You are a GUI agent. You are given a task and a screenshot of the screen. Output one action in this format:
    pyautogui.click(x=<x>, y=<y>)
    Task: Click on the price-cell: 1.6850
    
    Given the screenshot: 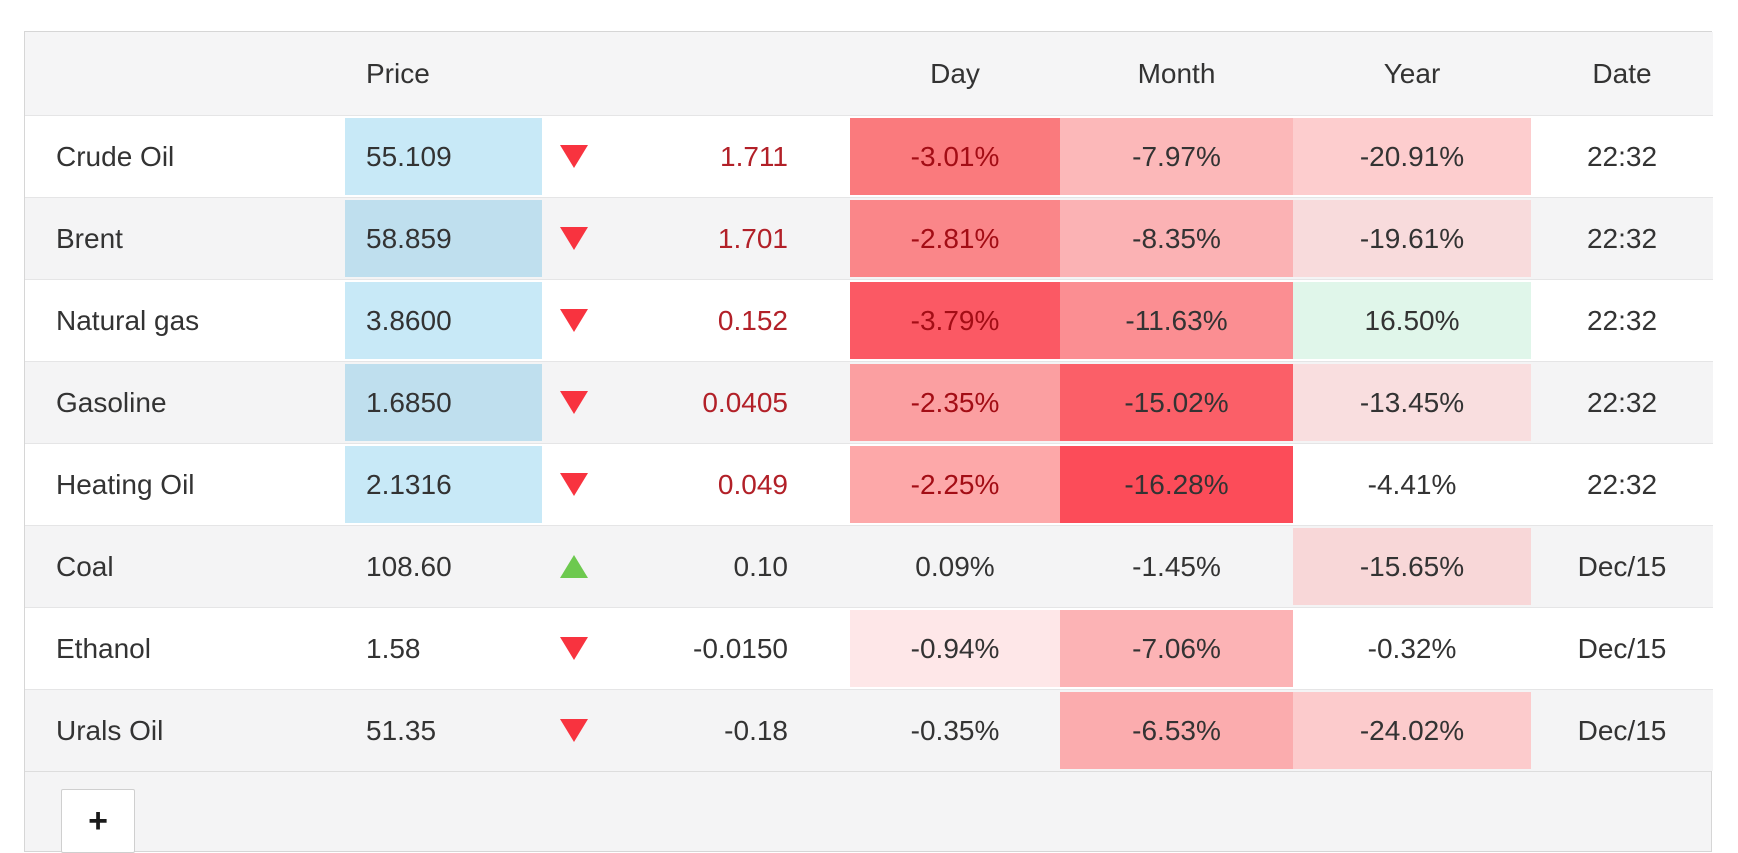 What is the action you would take?
    pyautogui.click(x=443, y=402)
    